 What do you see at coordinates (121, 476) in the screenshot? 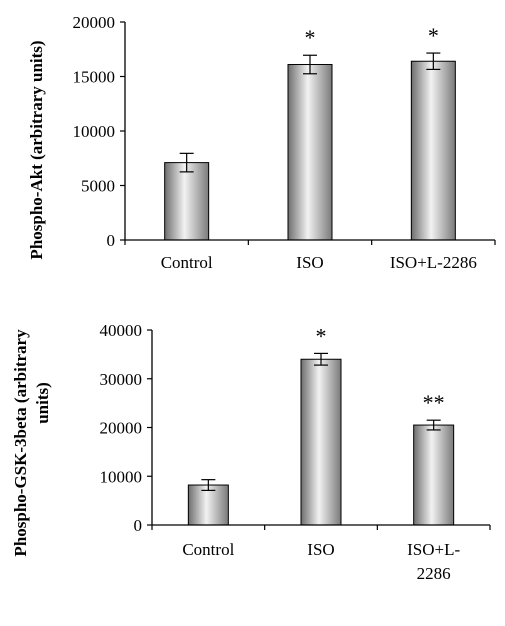
I see `gsk-y-tick-label: 10000` at bounding box center [121, 476].